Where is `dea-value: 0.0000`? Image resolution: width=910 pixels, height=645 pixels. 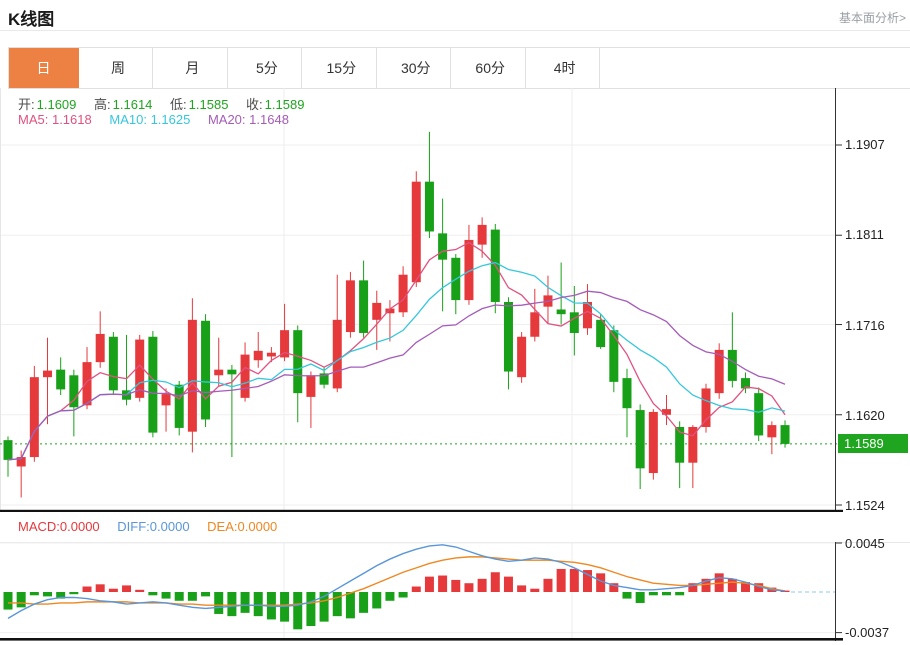
dea-value: 0.0000 is located at coordinates (257, 526).